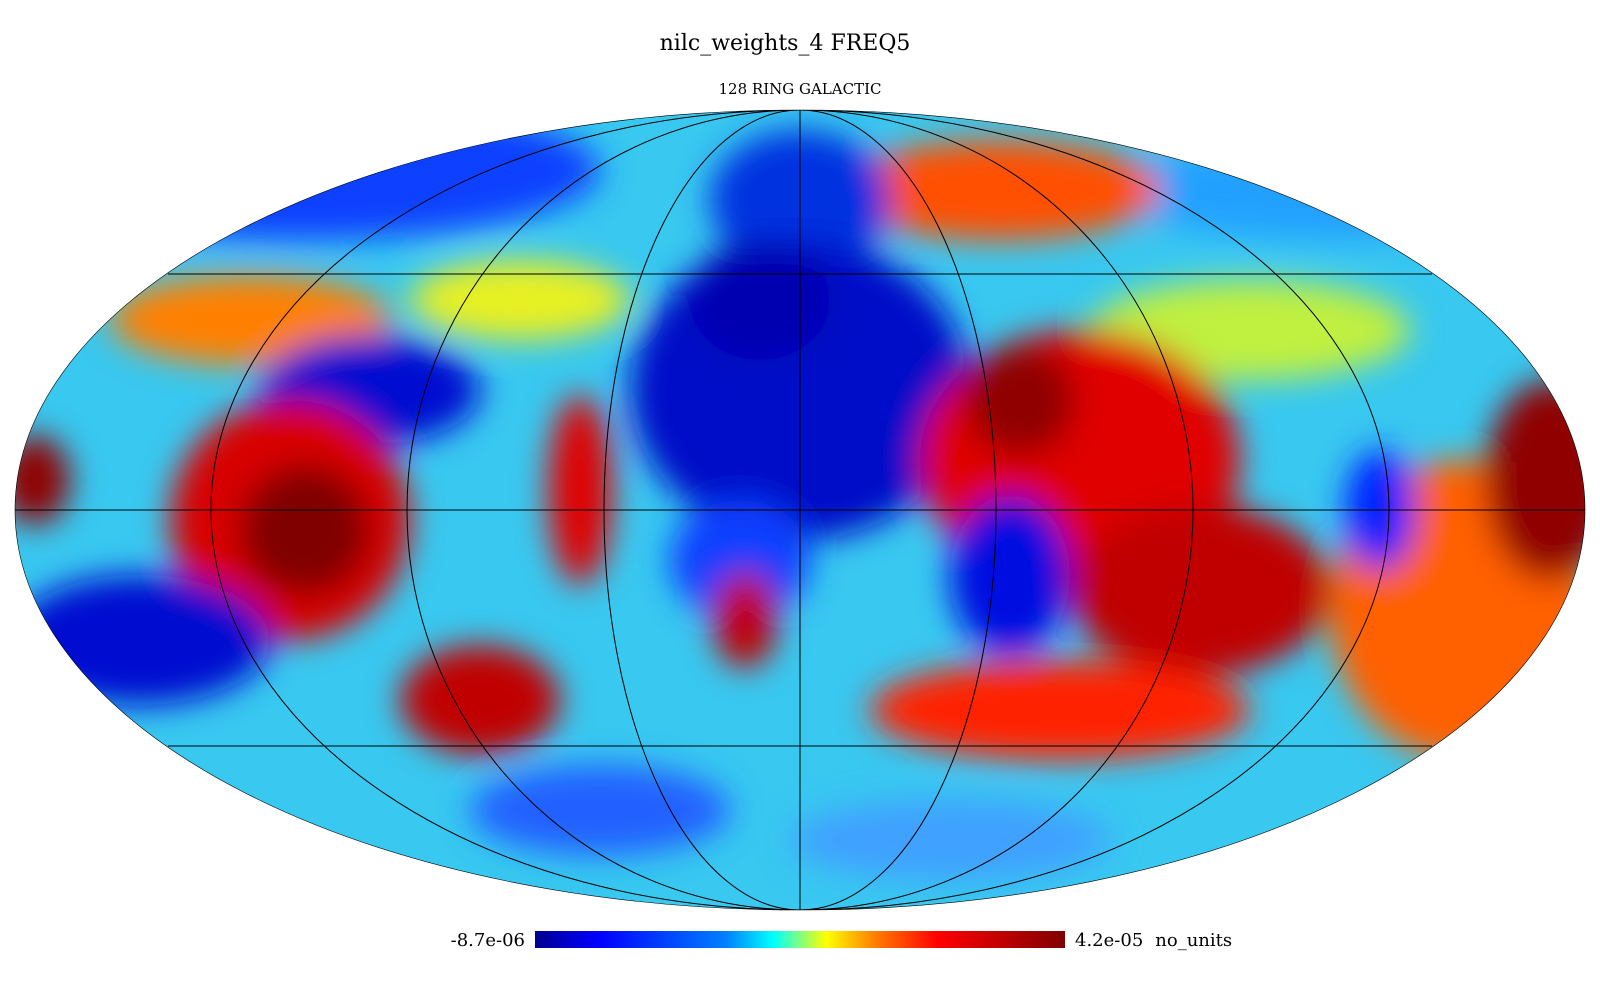 Image resolution: width=1600 pixels, height=1000 pixels. What do you see at coordinates (800, 89) in the screenshot?
I see `map-subtitle: 128 RING GALACTIC` at bounding box center [800, 89].